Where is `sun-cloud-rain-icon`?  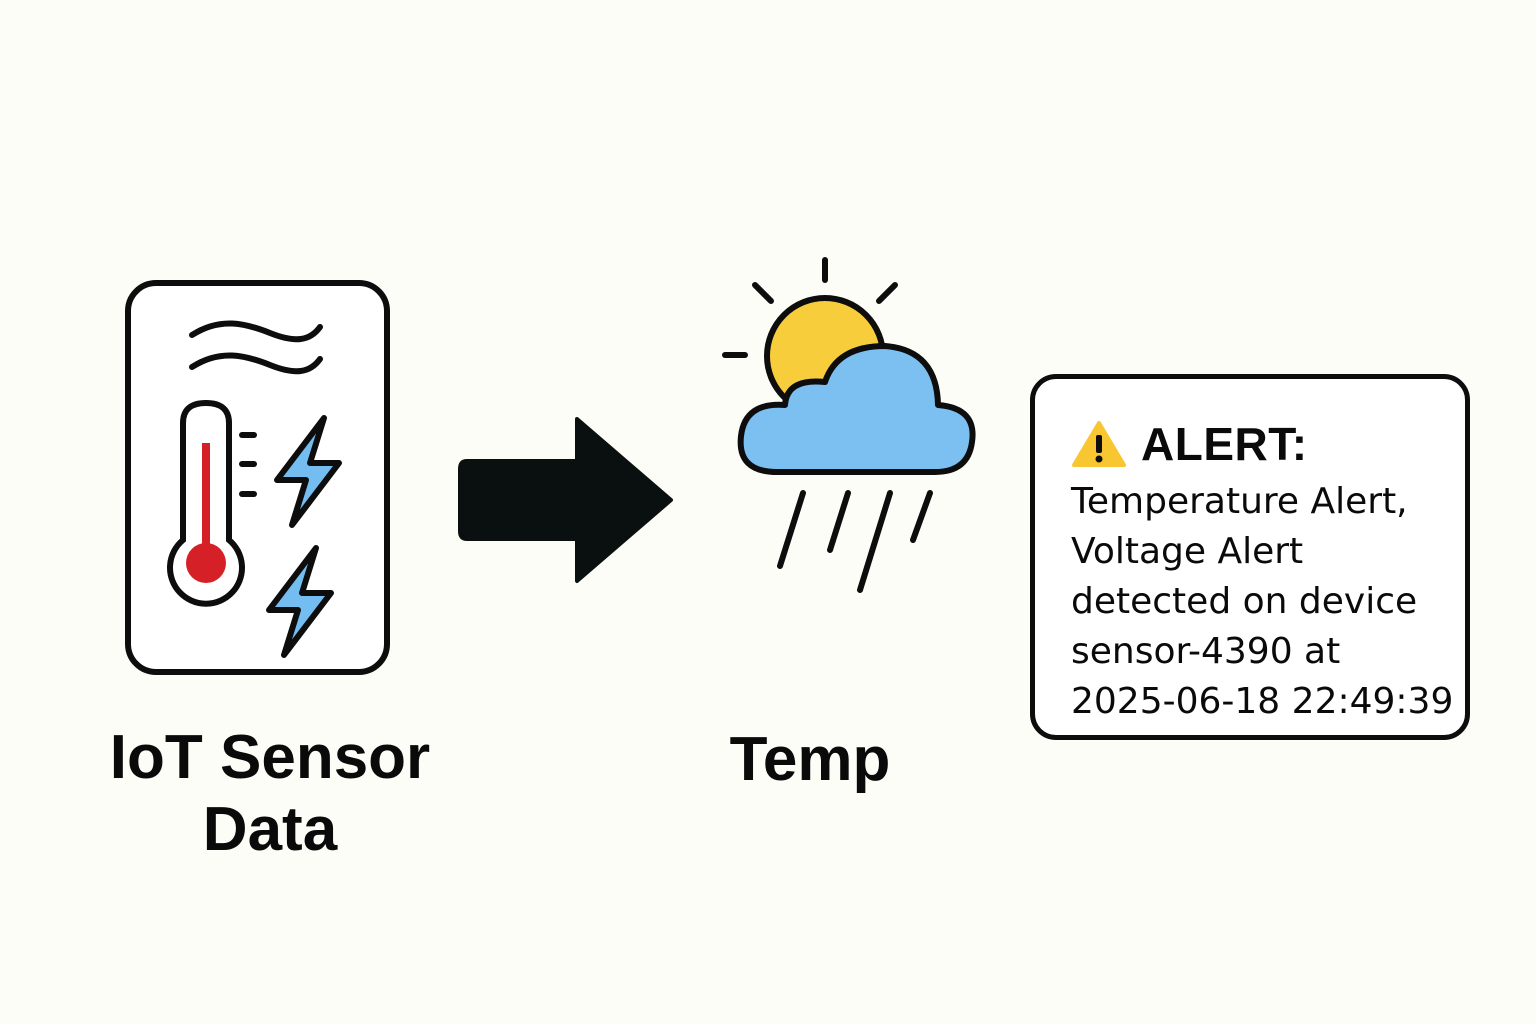
sun-cloud-rain-icon is located at coordinates (849, 425).